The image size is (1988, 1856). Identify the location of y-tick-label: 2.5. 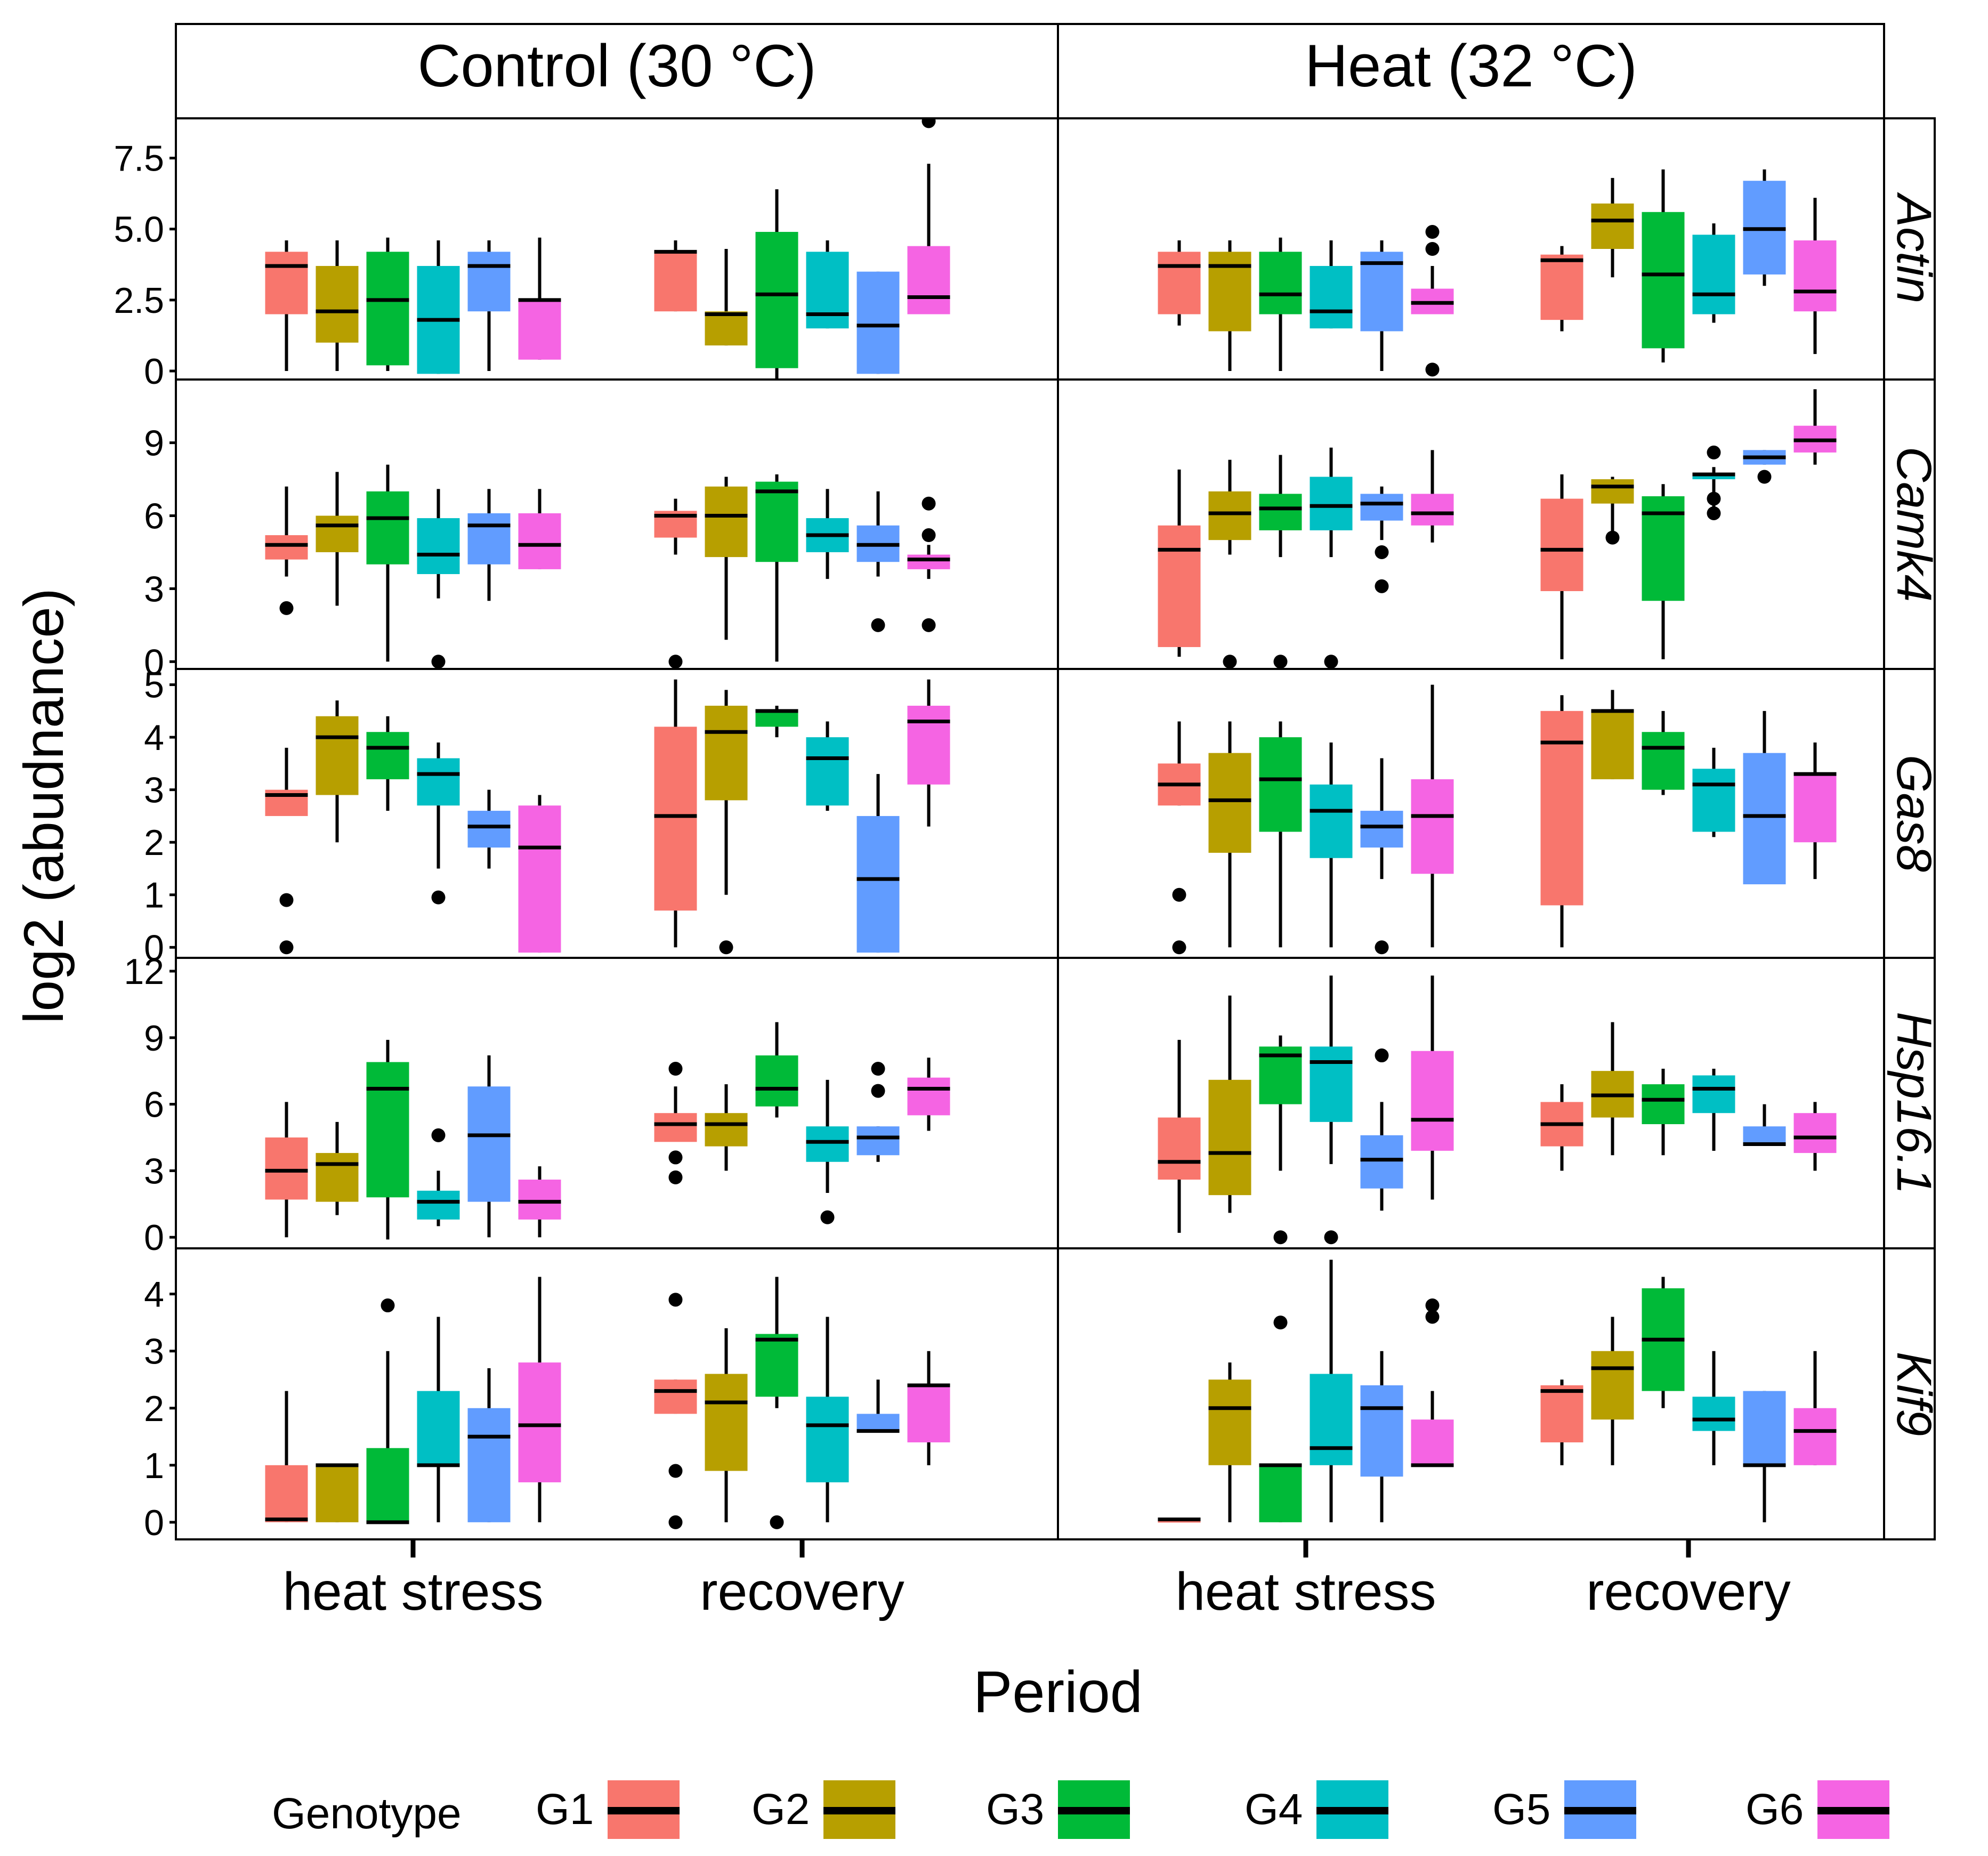
(139, 300).